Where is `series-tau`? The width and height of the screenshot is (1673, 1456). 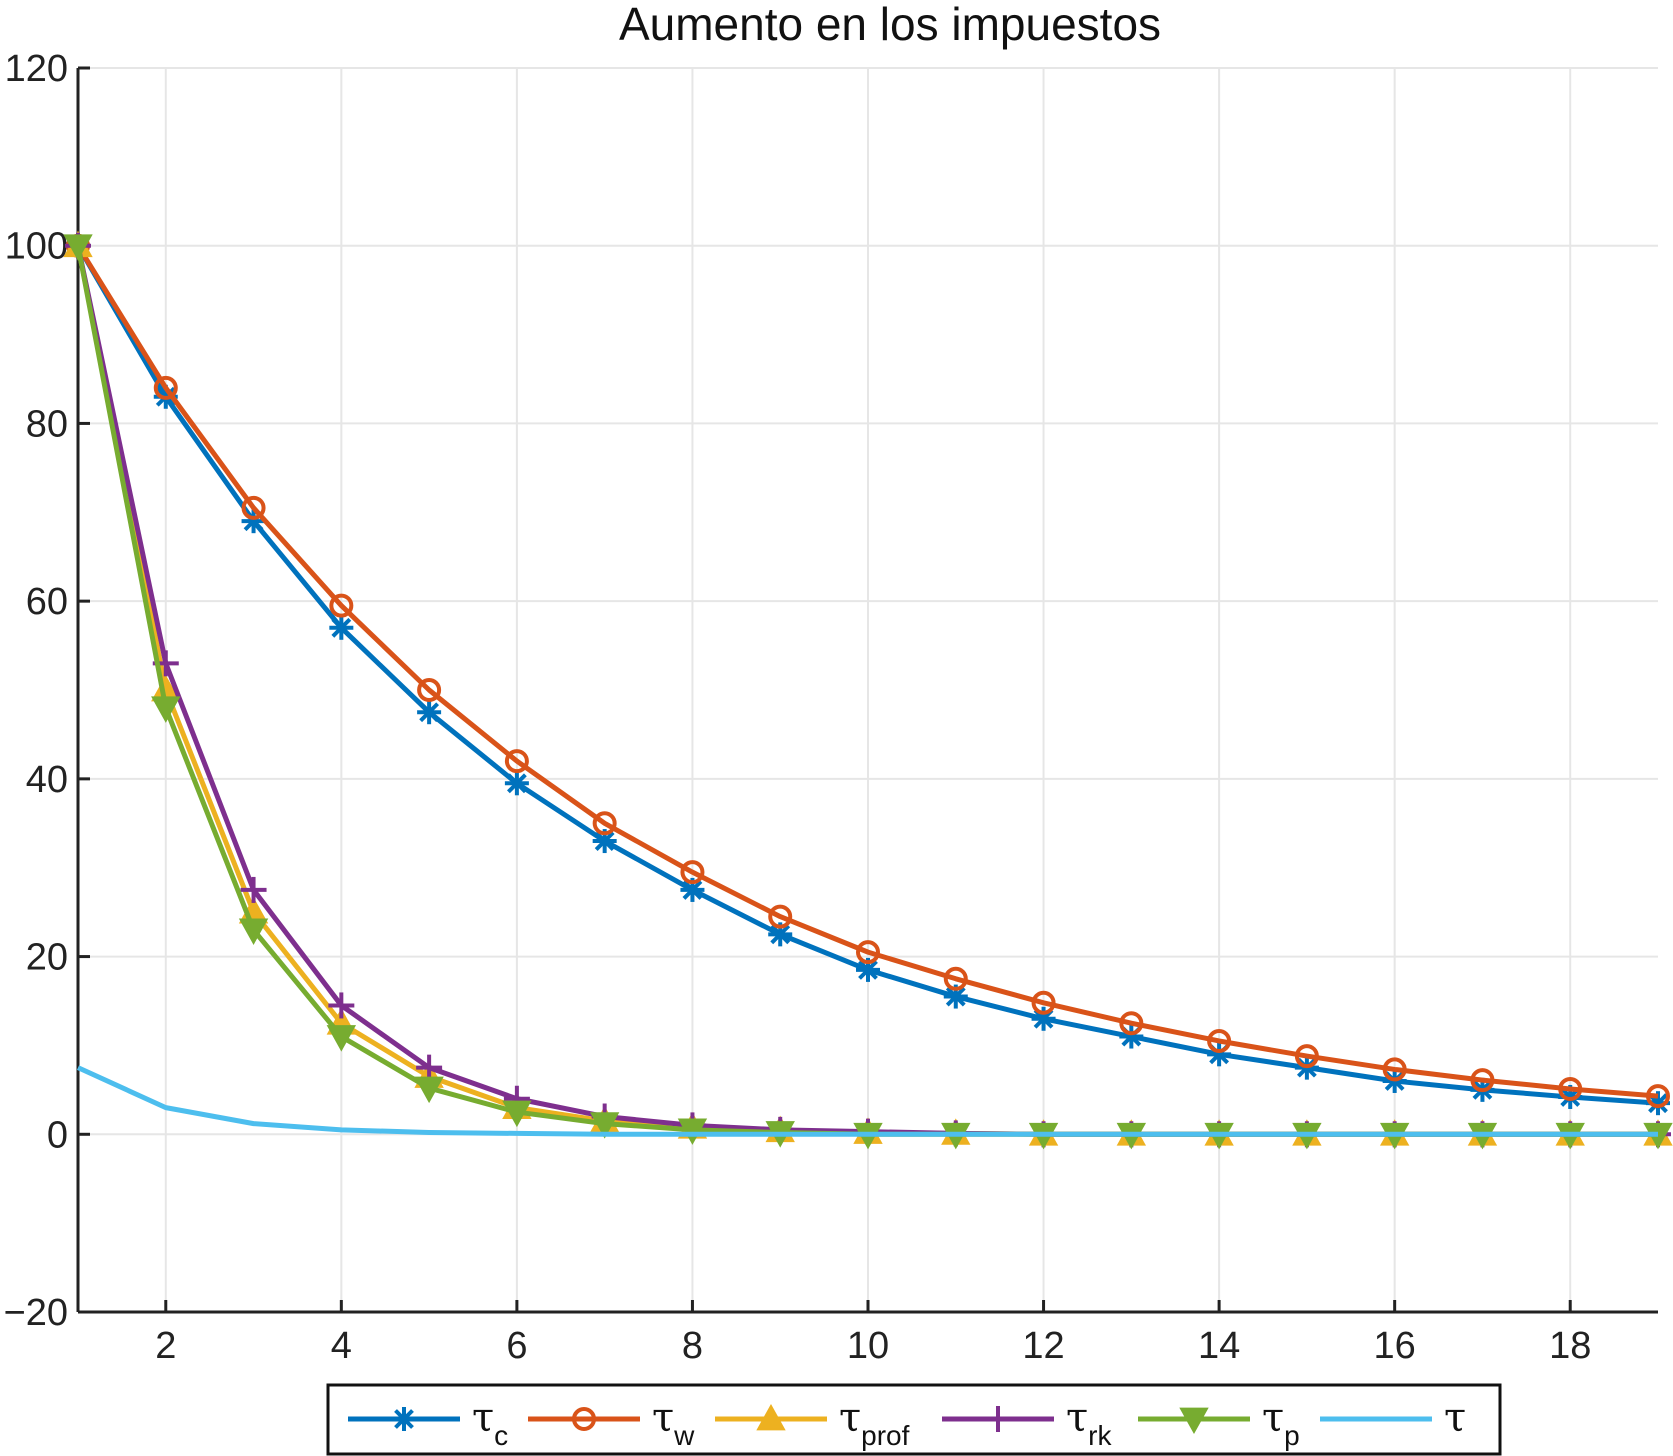
series-tau is located at coordinates (867, 1101).